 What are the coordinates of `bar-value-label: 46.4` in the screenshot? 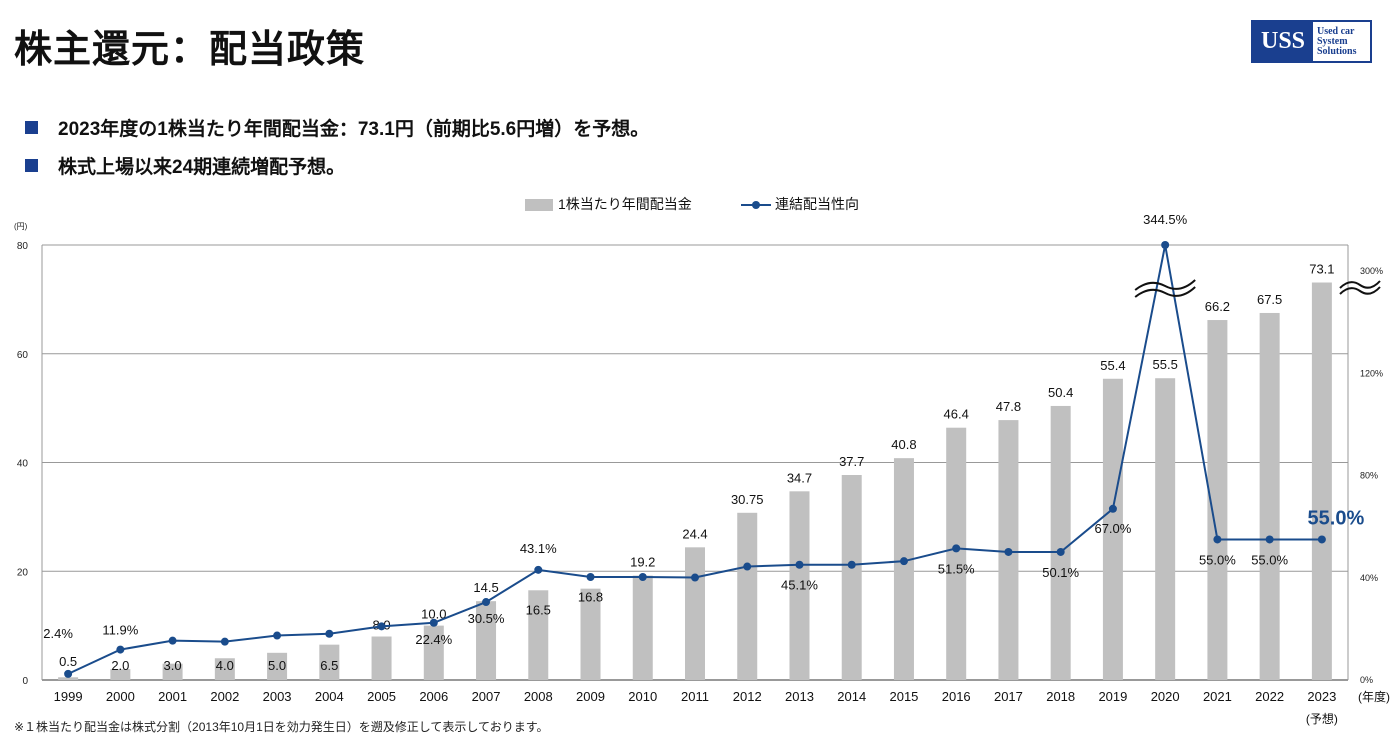 It's located at (956, 414).